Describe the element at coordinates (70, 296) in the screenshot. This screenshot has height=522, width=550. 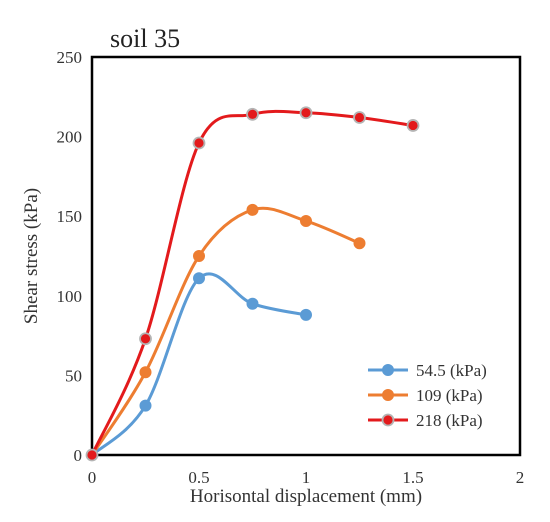
I see `y-tick-label: 100` at that location.